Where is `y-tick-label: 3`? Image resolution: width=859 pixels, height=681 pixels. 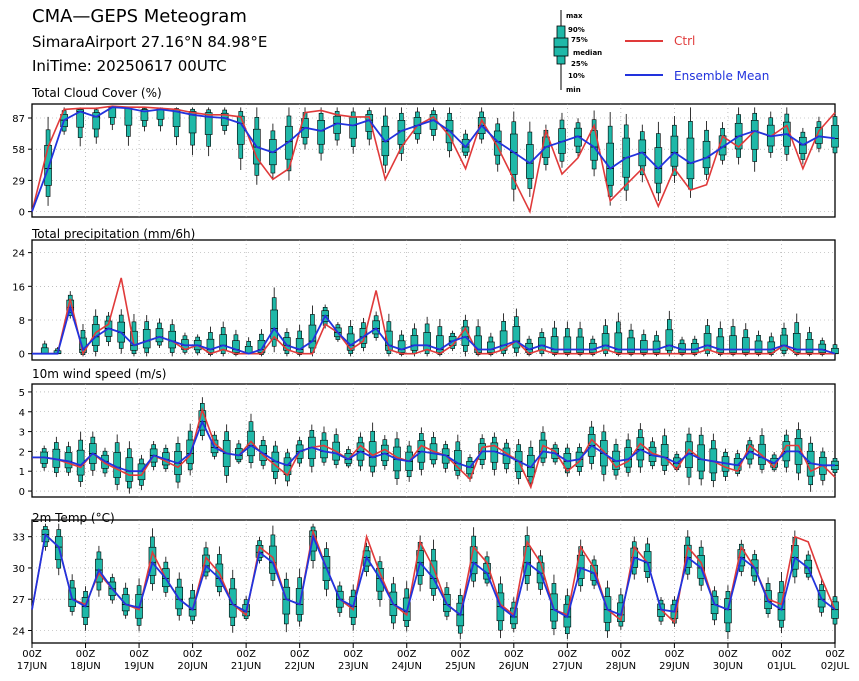 y-tick-label: 3 is located at coordinates (22, 433).